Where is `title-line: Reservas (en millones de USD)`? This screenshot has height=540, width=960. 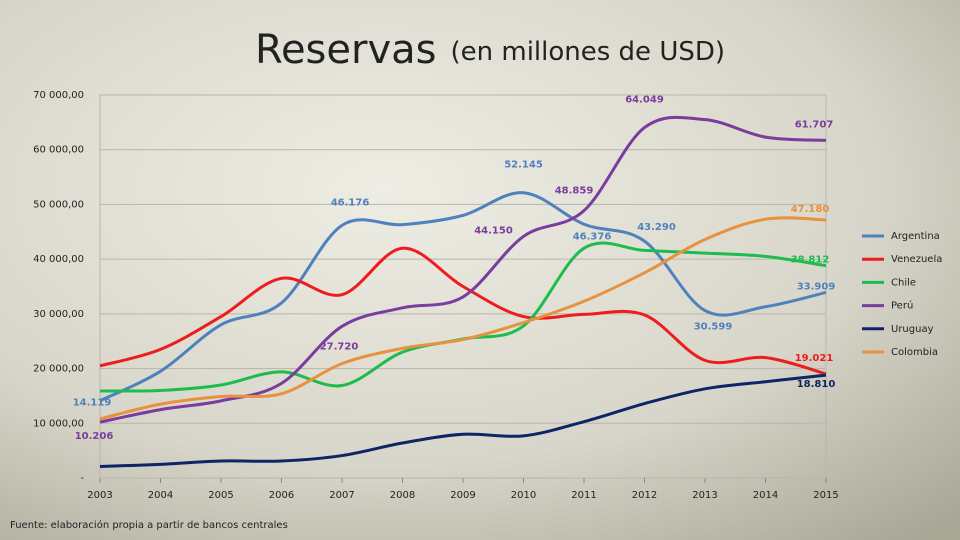
title-line: Reservas (en millones de USD) is located at coordinates (490, 50).